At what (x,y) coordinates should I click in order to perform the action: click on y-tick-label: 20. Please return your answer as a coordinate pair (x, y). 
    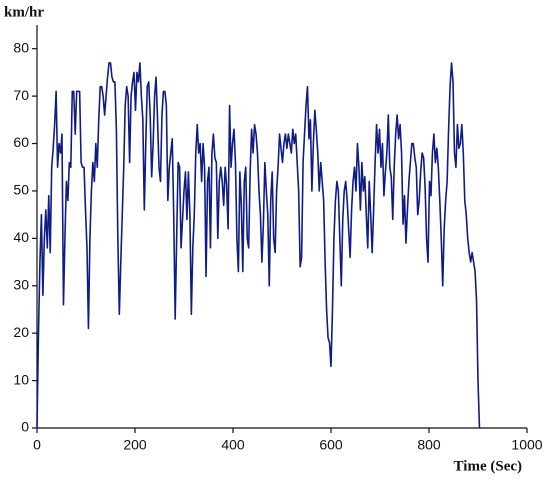
    Looking at the image, I should click on (21, 332).